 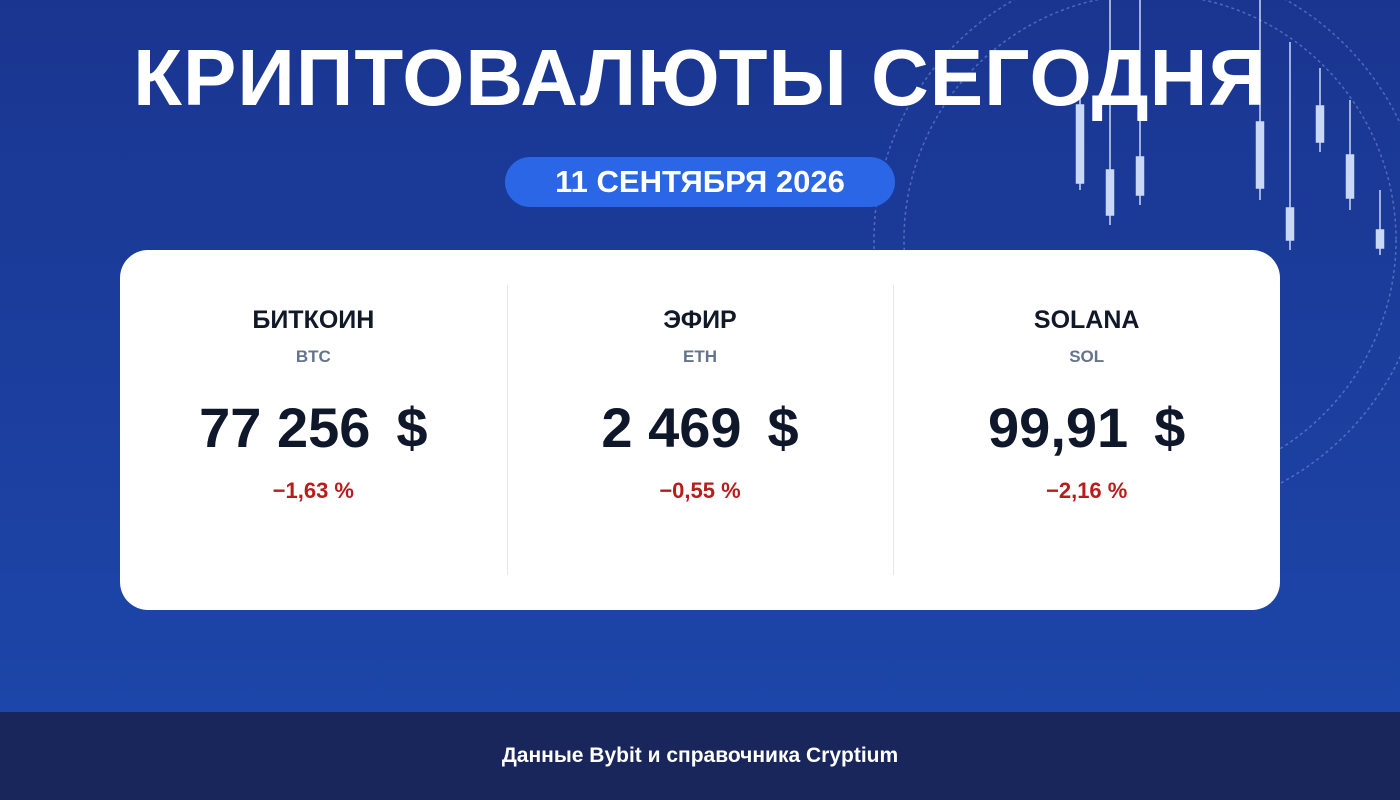 What do you see at coordinates (313, 320) in the screenshot?
I see `coin-name: БИТКОИН` at bounding box center [313, 320].